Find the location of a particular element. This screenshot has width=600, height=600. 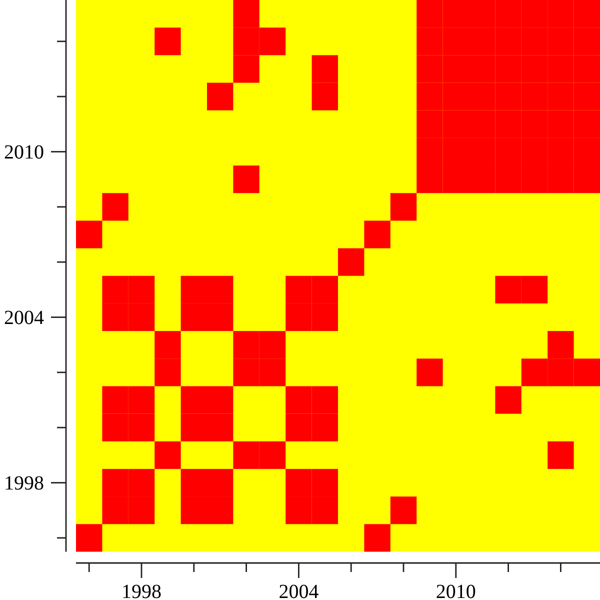

x-tick-label: 2004 is located at coordinates (298, 590).